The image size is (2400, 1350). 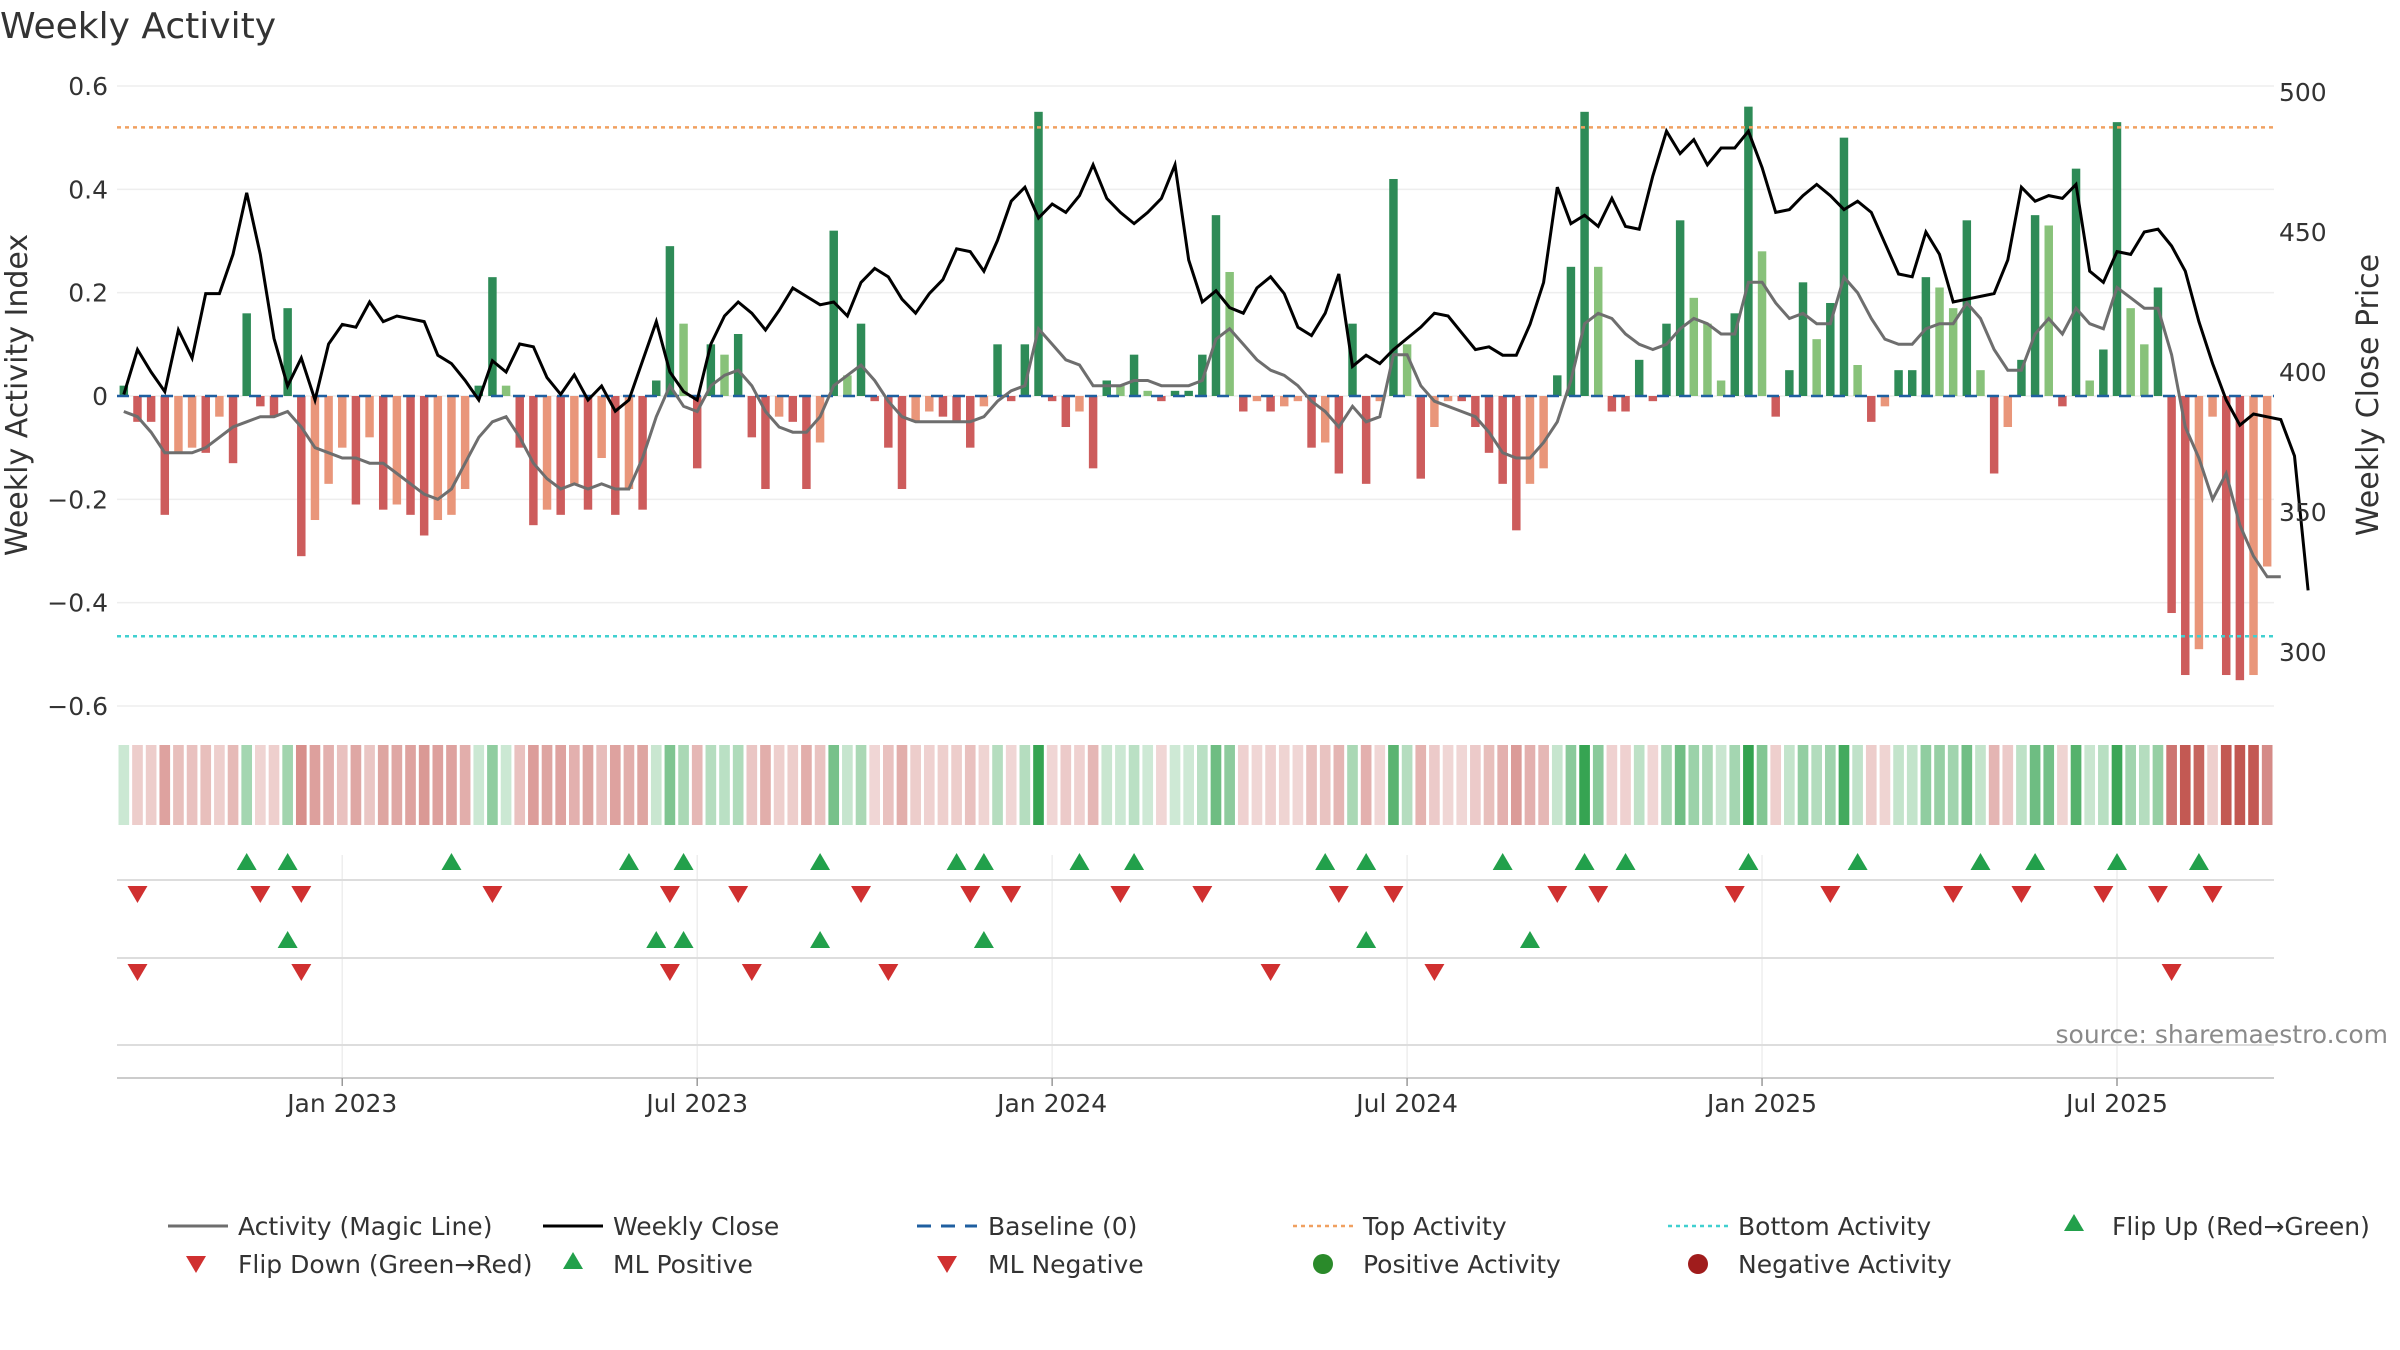 I want to click on y-tick-label: 0, so click(x=100, y=396).